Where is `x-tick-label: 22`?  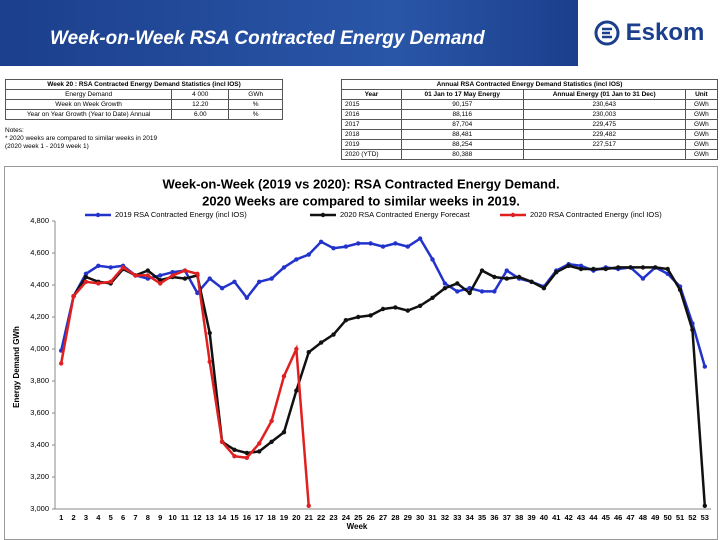
x-tick-label: 22 is located at coordinates (321, 517).